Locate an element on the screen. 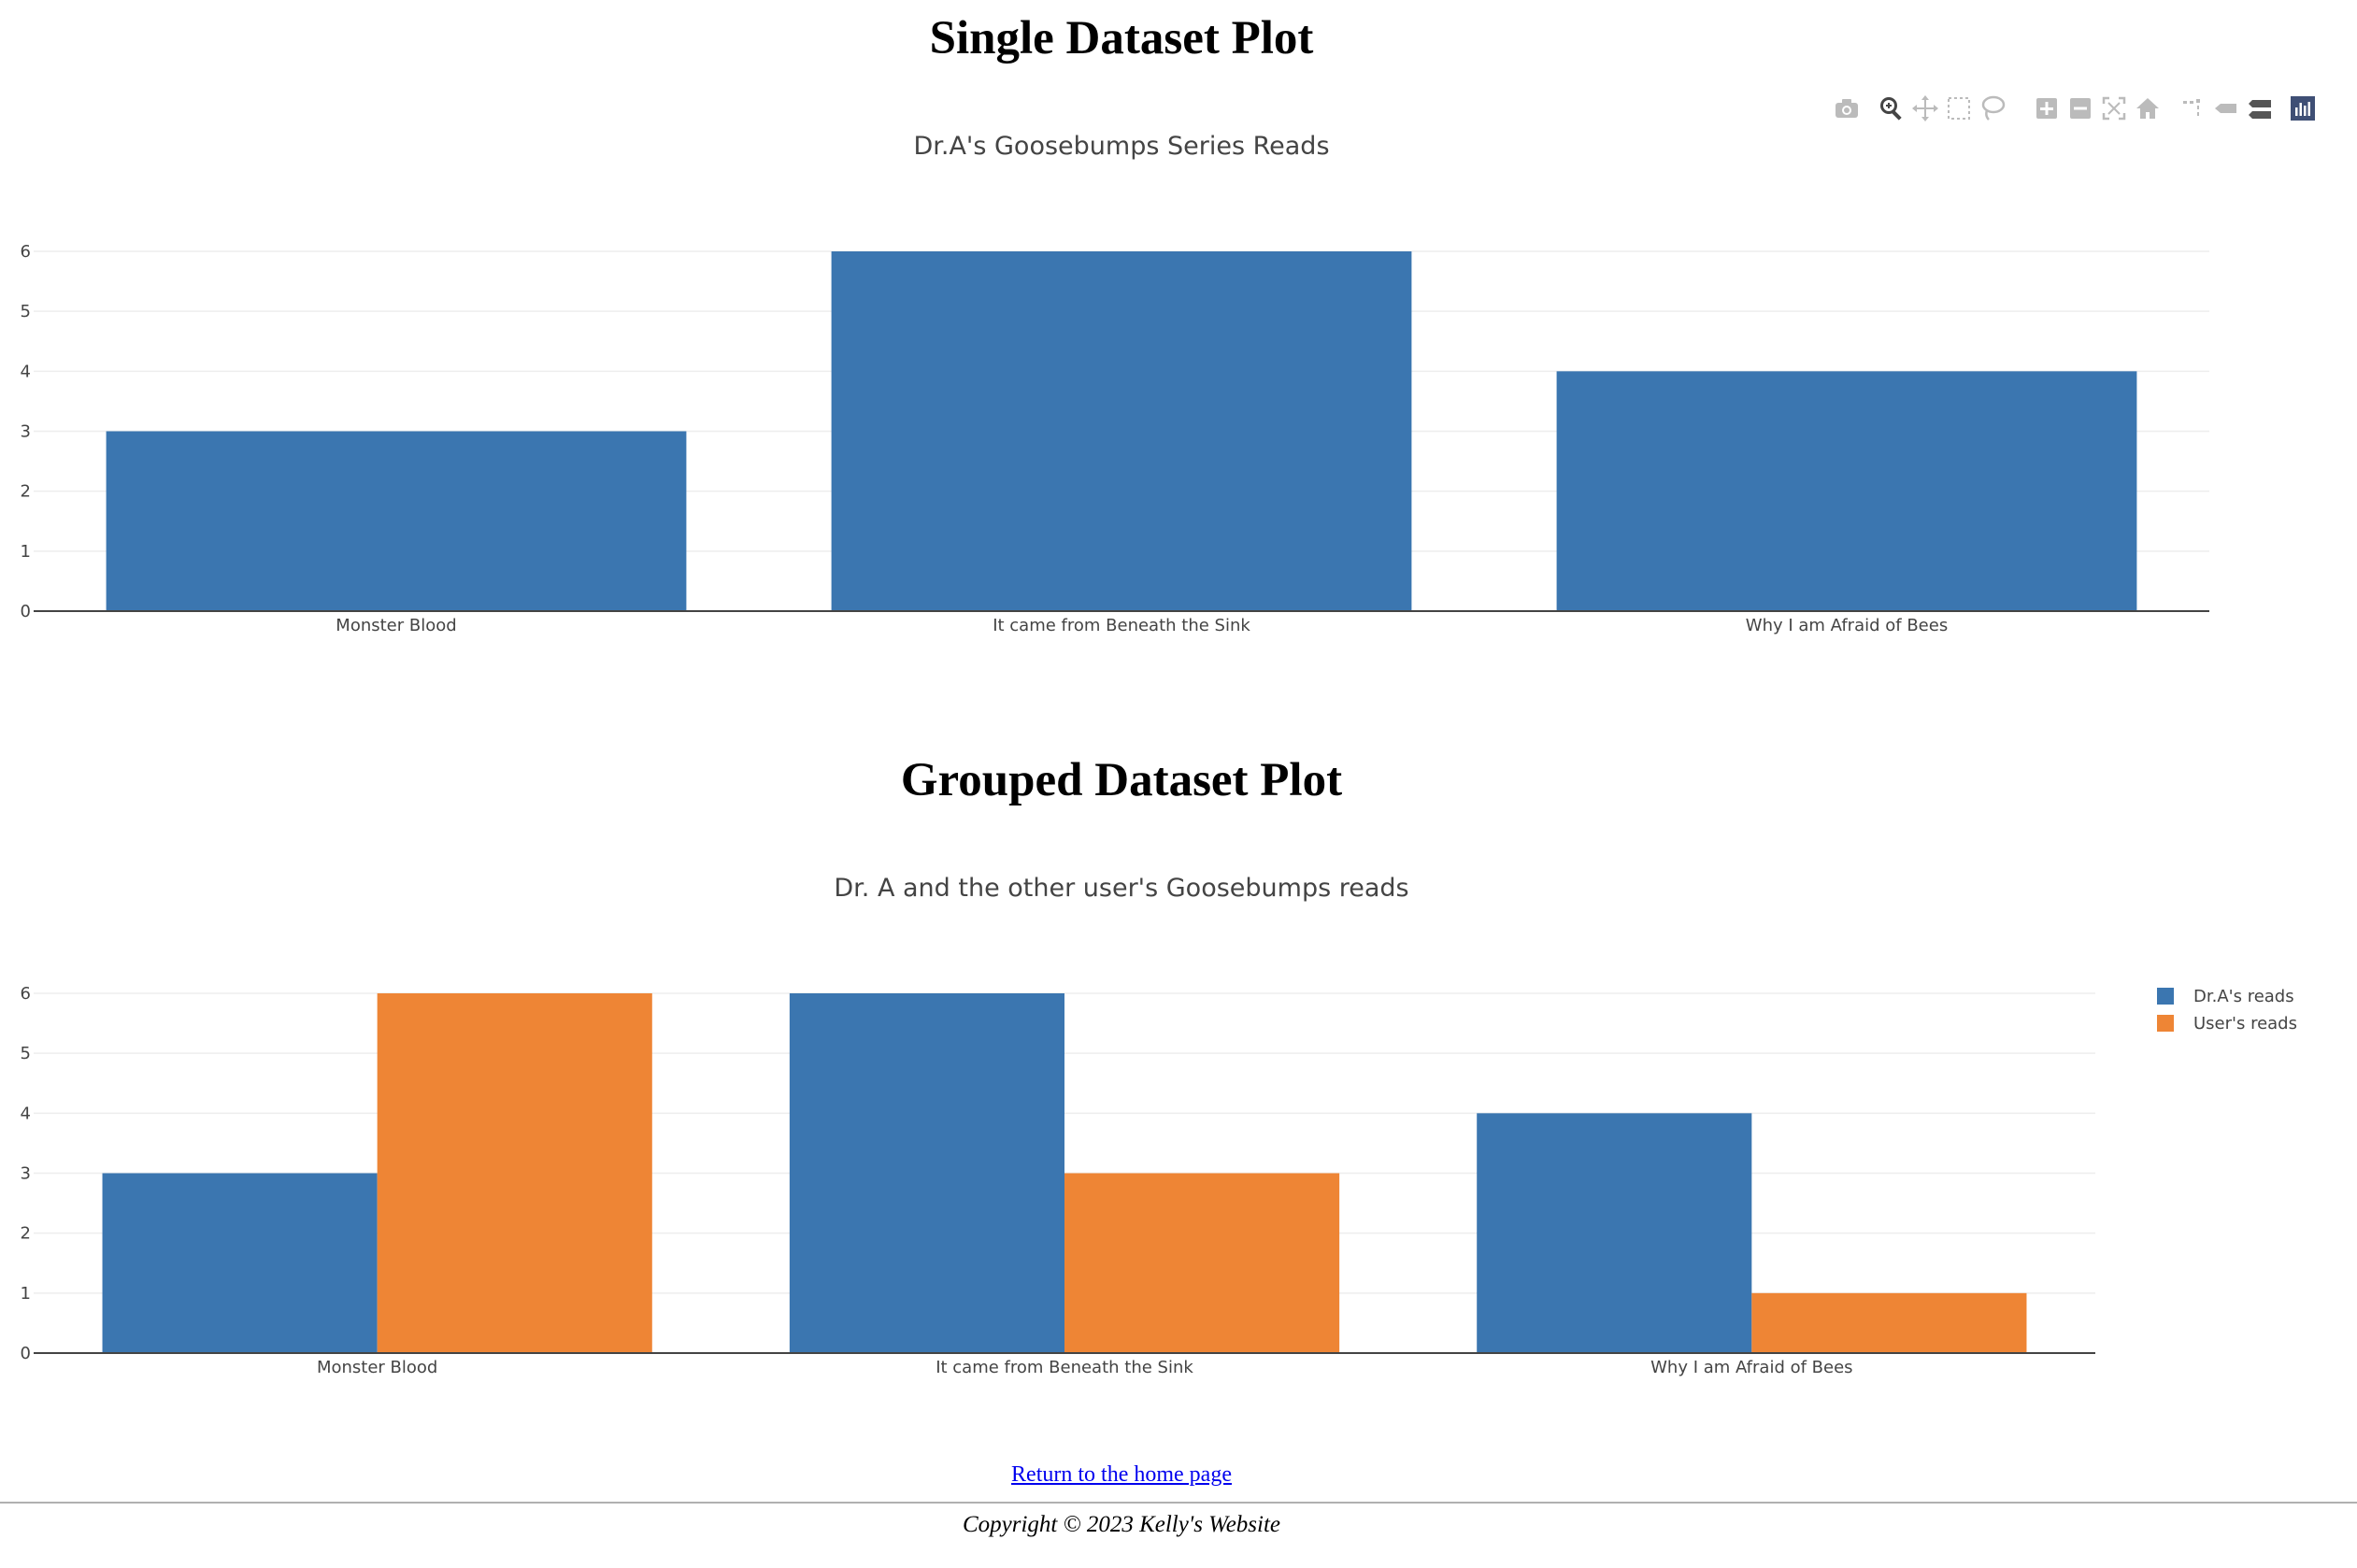  legend-label: User's reads is located at coordinates (2245, 1023).